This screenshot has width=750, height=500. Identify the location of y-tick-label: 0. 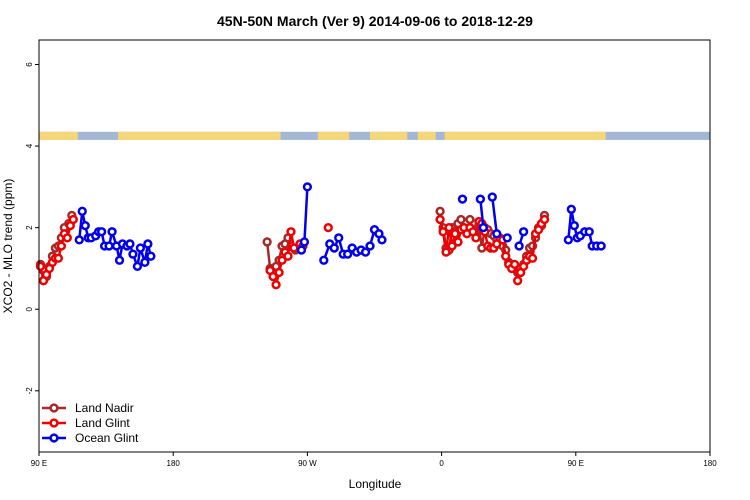
(29, 308).